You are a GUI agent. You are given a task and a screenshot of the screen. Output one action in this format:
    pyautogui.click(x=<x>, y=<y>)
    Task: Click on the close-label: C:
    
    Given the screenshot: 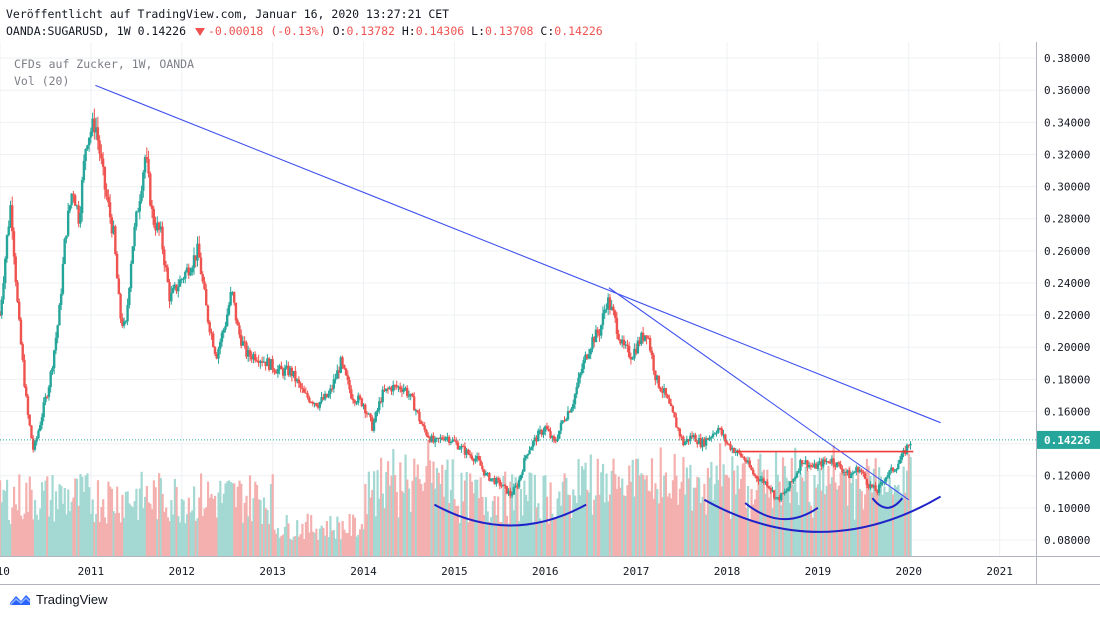 What is the action you would take?
    pyautogui.click(x=547, y=31)
    